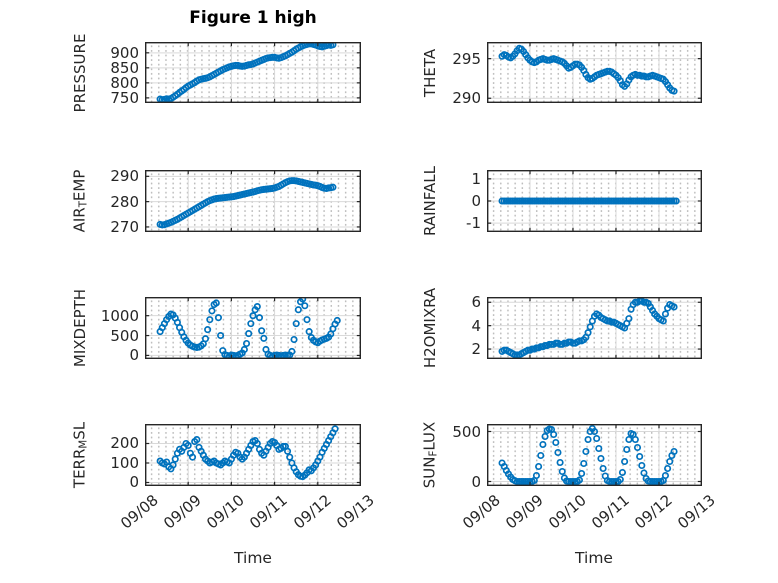 Image resolution: width=778 pixels, height=583 pixels. I want to click on y-tick-label: 200, so click(124, 443).